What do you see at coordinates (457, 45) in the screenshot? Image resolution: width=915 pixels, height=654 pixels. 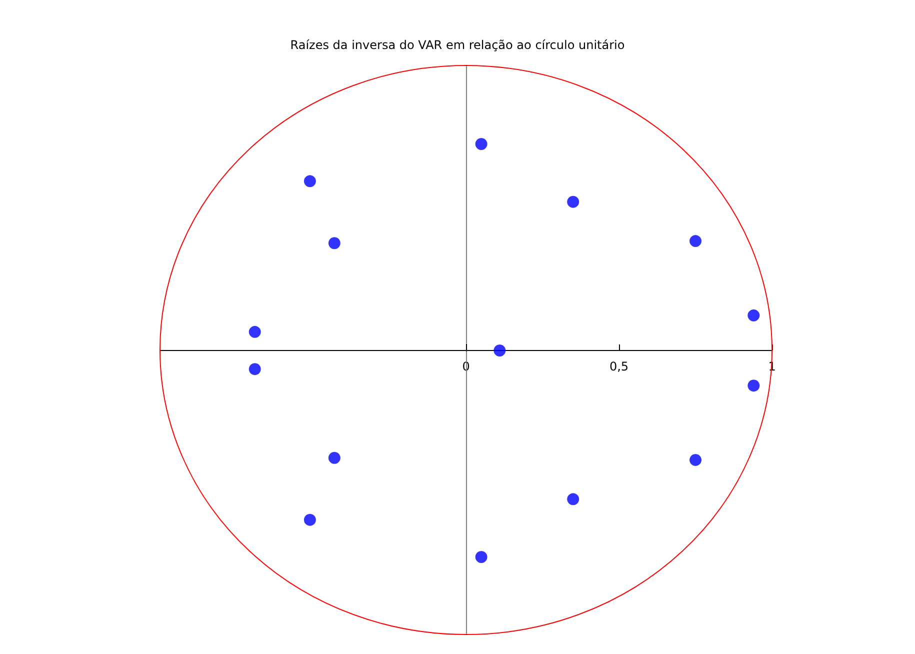 I see `chart-title: Raízes da inversa do VAR em relação ao círculo unitário` at bounding box center [457, 45].